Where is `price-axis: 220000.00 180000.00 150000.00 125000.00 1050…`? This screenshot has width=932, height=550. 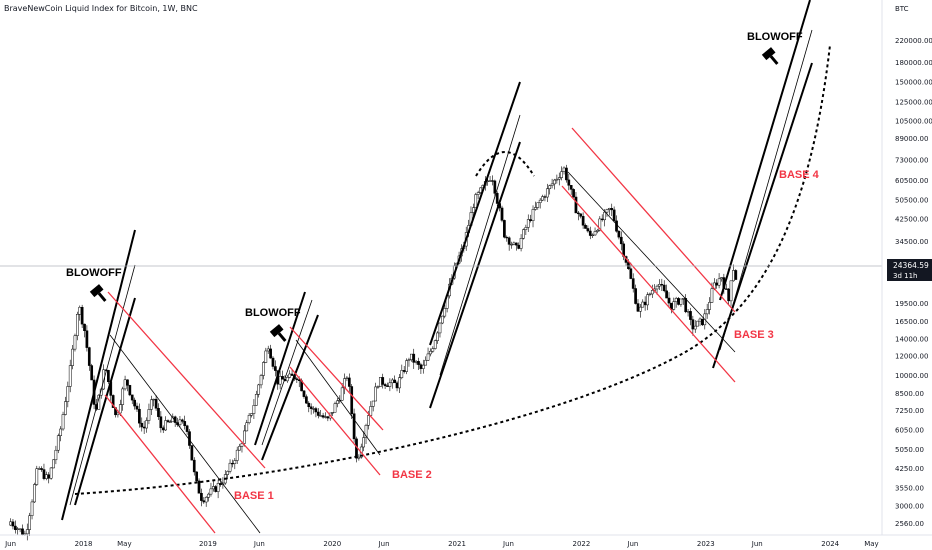 price-axis: 220000.00 180000.00 150000.00 125000.00 1050… is located at coordinates (913, 282).